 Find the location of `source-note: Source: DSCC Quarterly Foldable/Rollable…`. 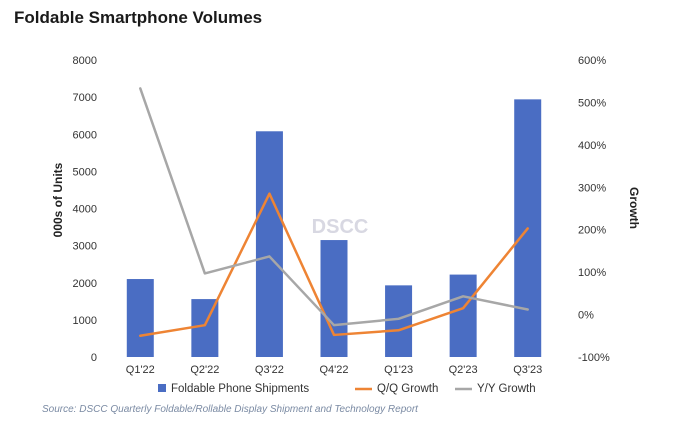

source-note: Source: DSCC Quarterly Foldable/Rollable… is located at coordinates (230, 409).